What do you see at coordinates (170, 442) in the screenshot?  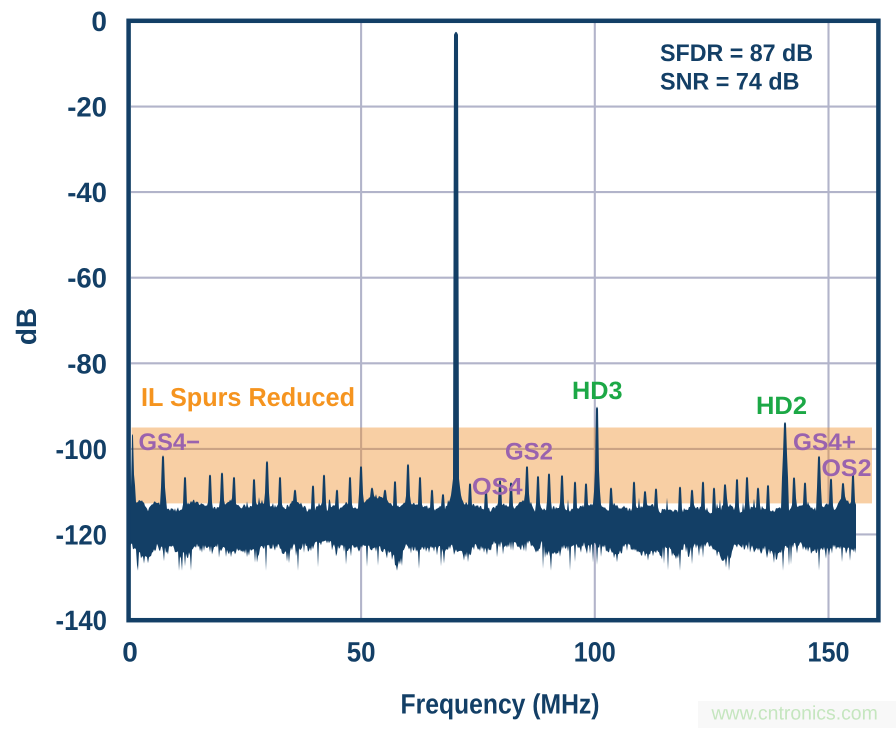 I see `svg-text: GS4−` at bounding box center [170, 442].